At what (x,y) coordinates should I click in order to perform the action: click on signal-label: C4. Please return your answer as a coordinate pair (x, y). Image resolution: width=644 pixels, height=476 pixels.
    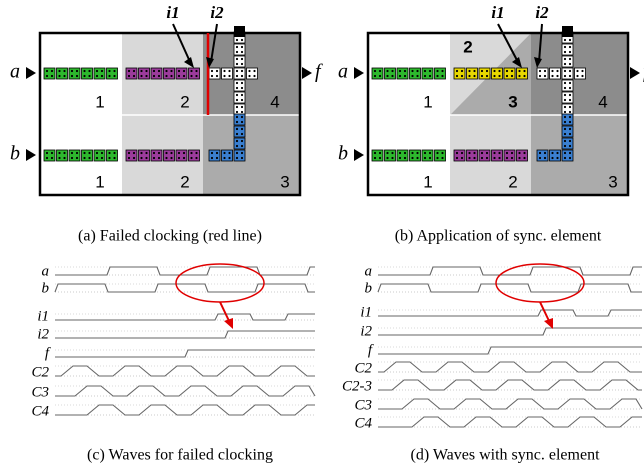
    Looking at the image, I should click on (363, 423).